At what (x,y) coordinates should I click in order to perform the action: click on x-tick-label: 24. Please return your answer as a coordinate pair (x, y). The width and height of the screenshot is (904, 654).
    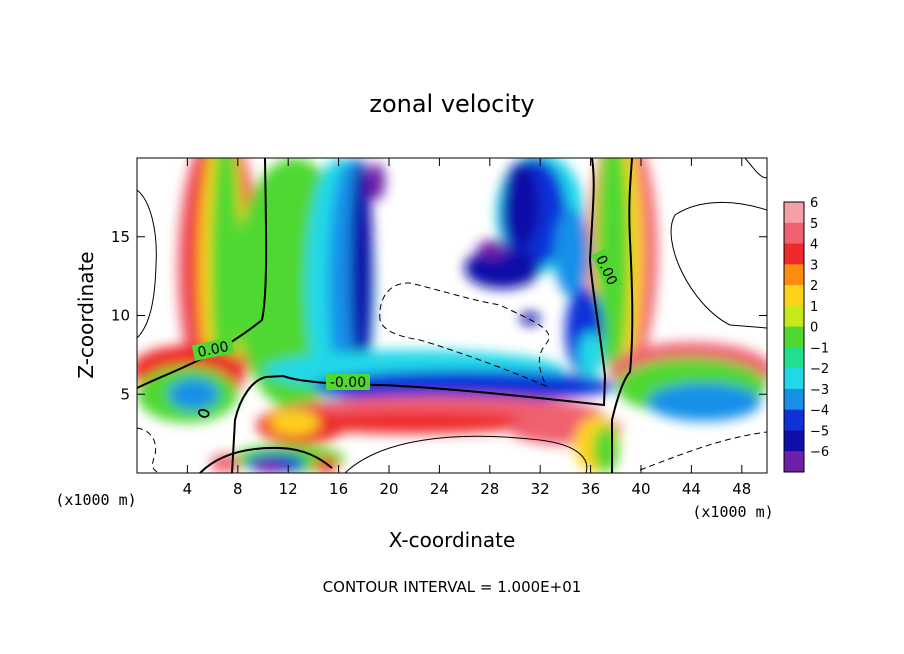
    Looking at the image, I should click on (439, 489).